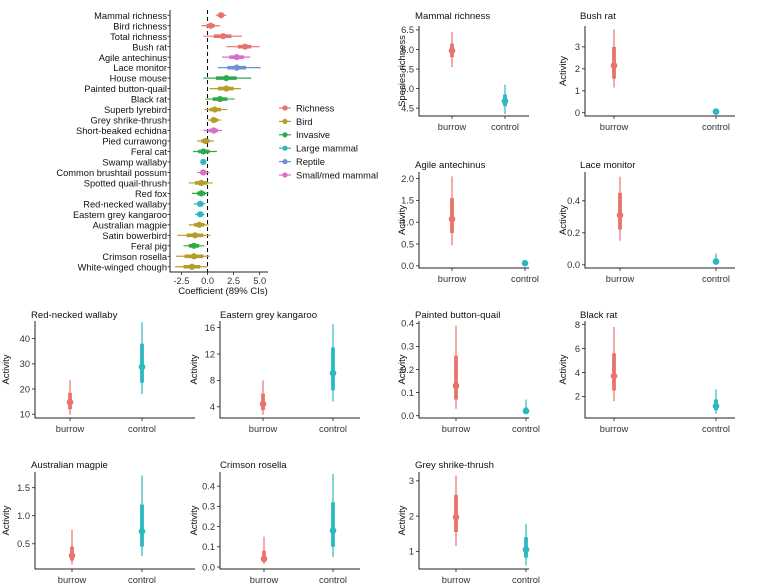  What do you see at coordinates (213, 120) in the screenshot?
I see `forest-estimate-point-grey-shrike-thrush` at bounding box center [213, 120].